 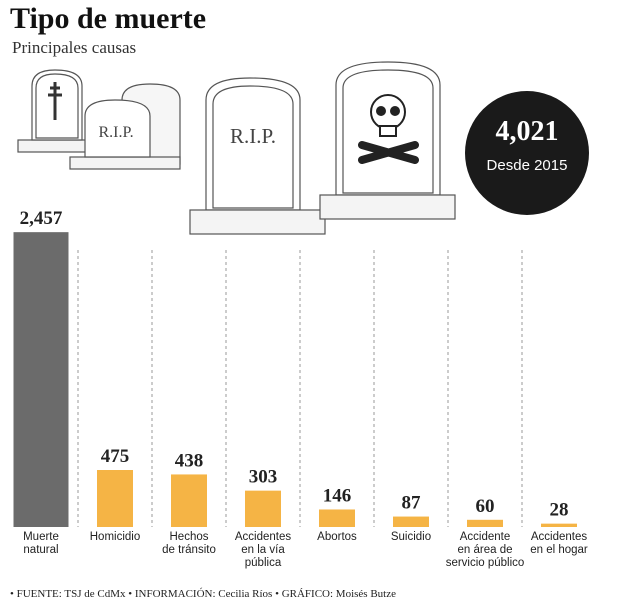 What do you see at coordinates (115, 456) in the screenshot?
I see `value-label: 475` at bounding box center [115, 456].